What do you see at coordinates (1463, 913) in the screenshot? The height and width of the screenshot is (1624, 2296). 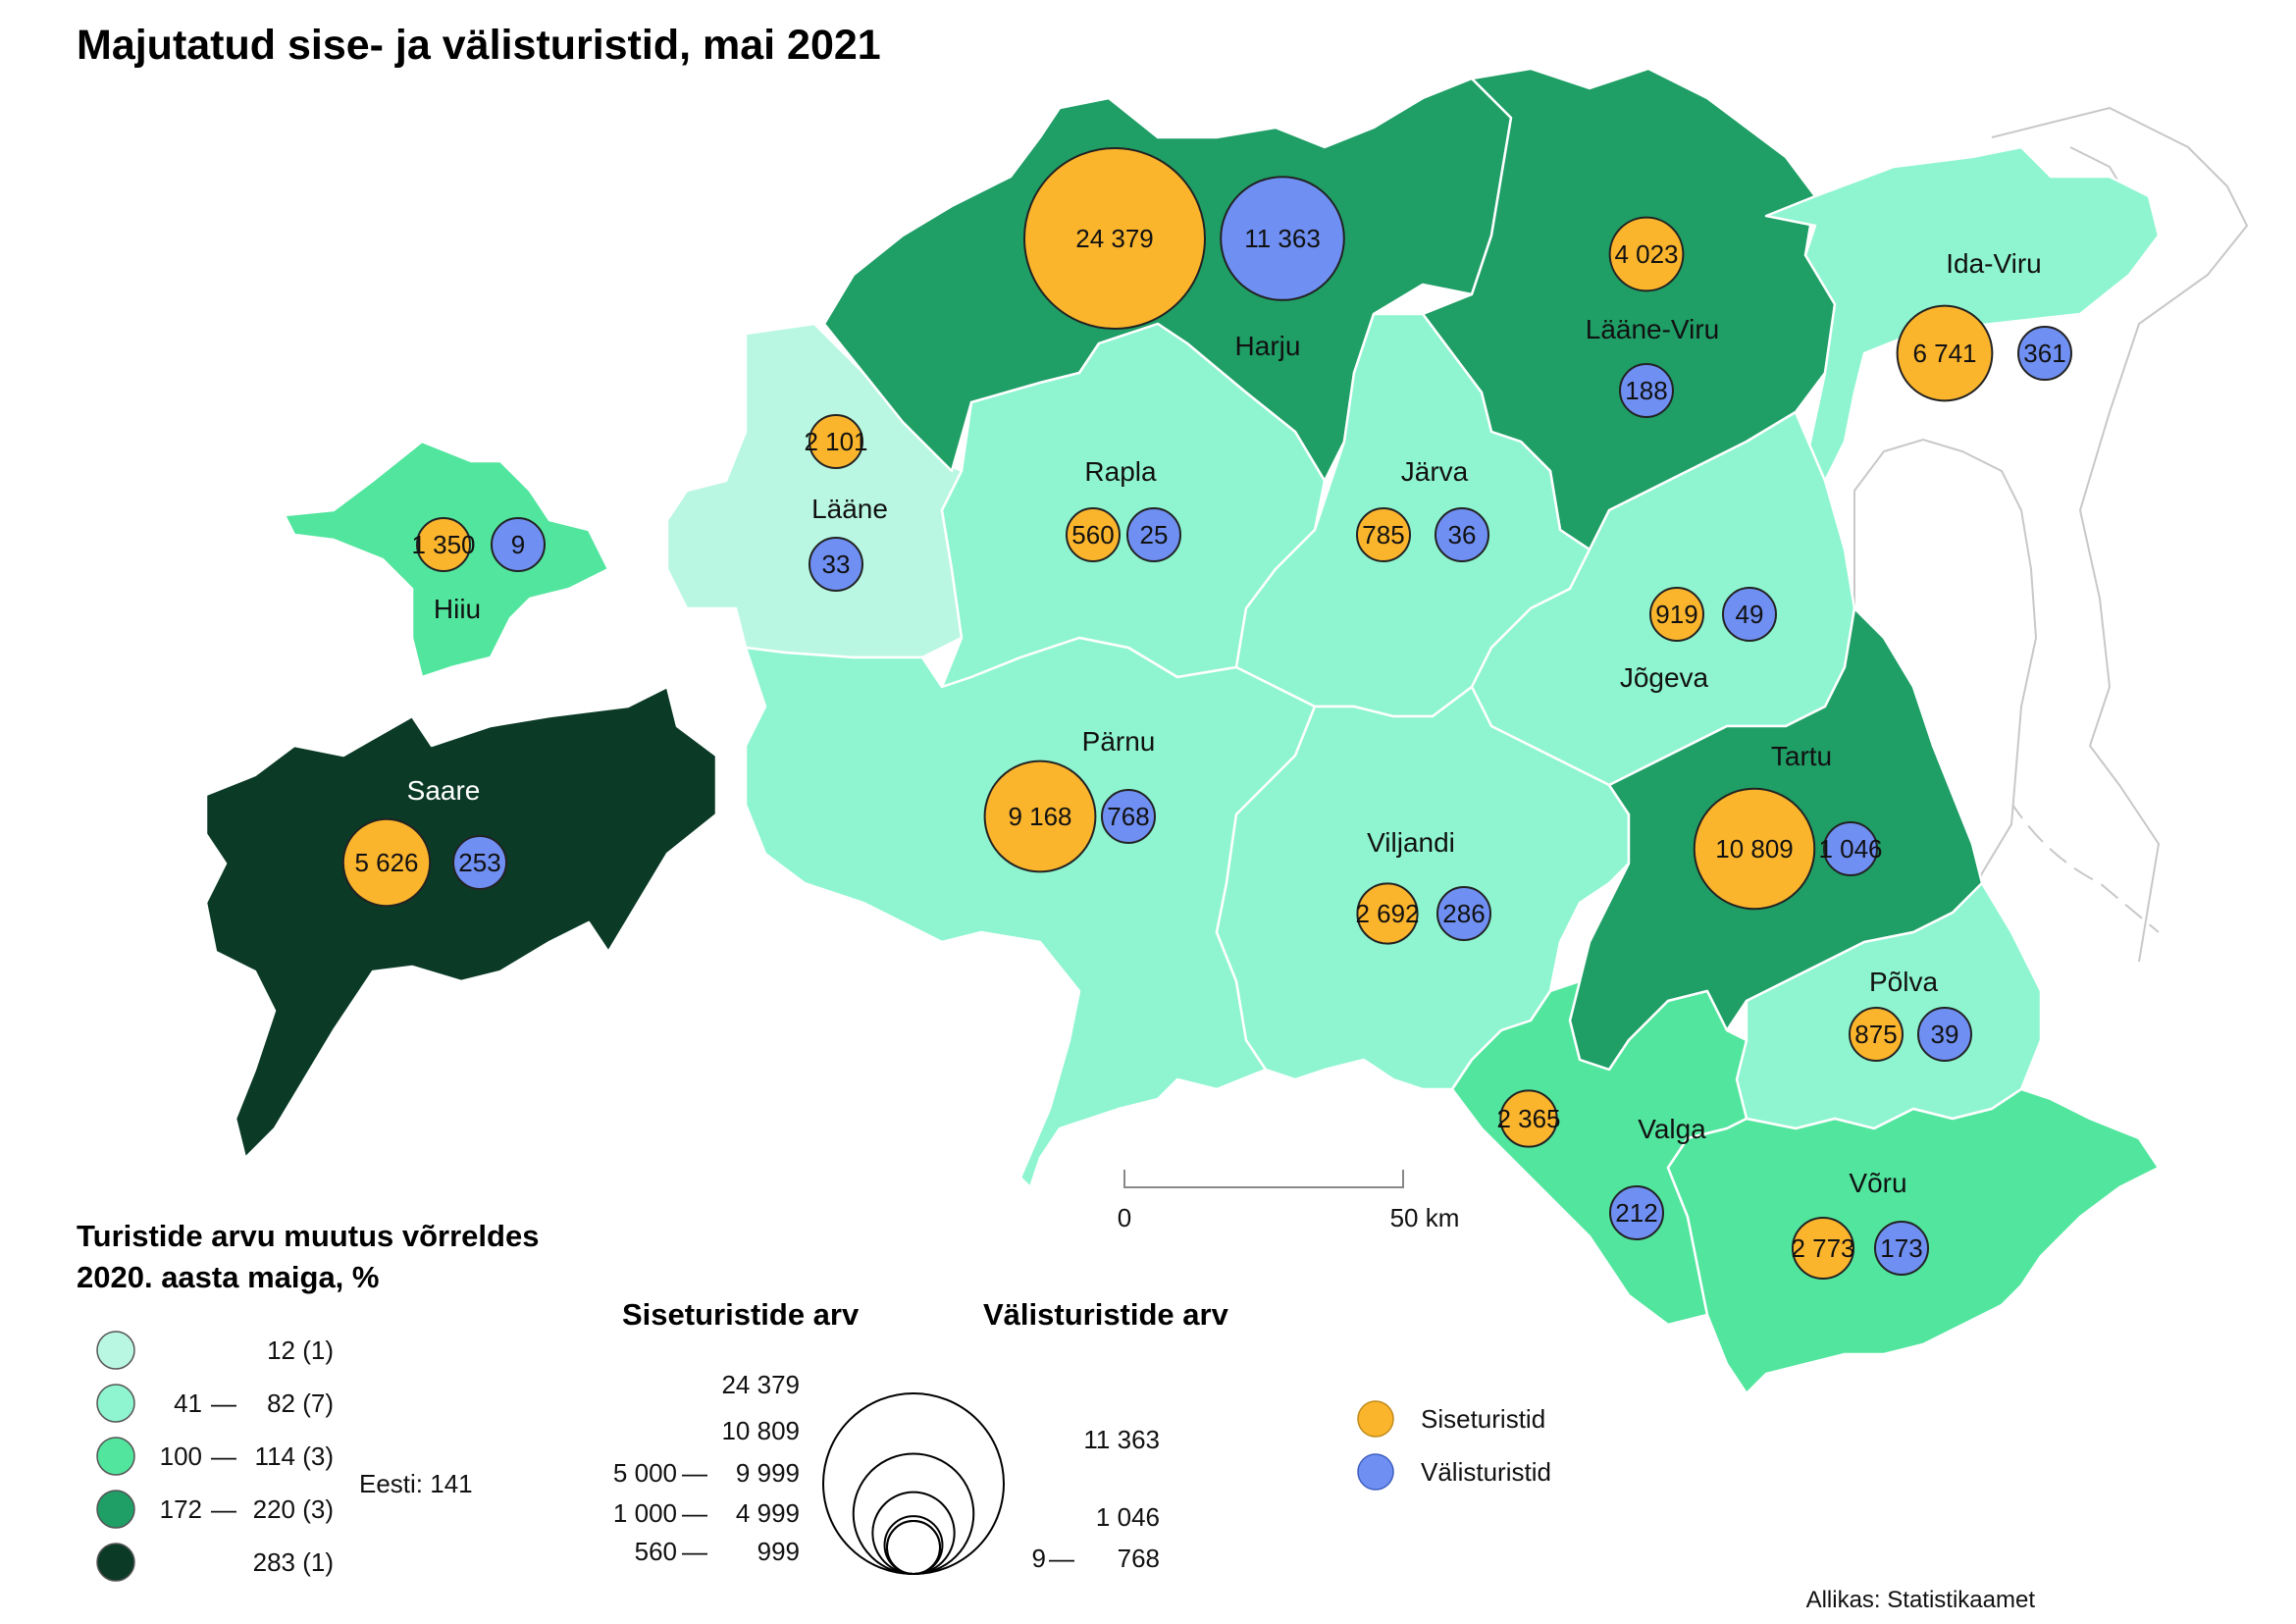 I see `viljandi-foreign-value: 286` at bounding box center [1463, 913].